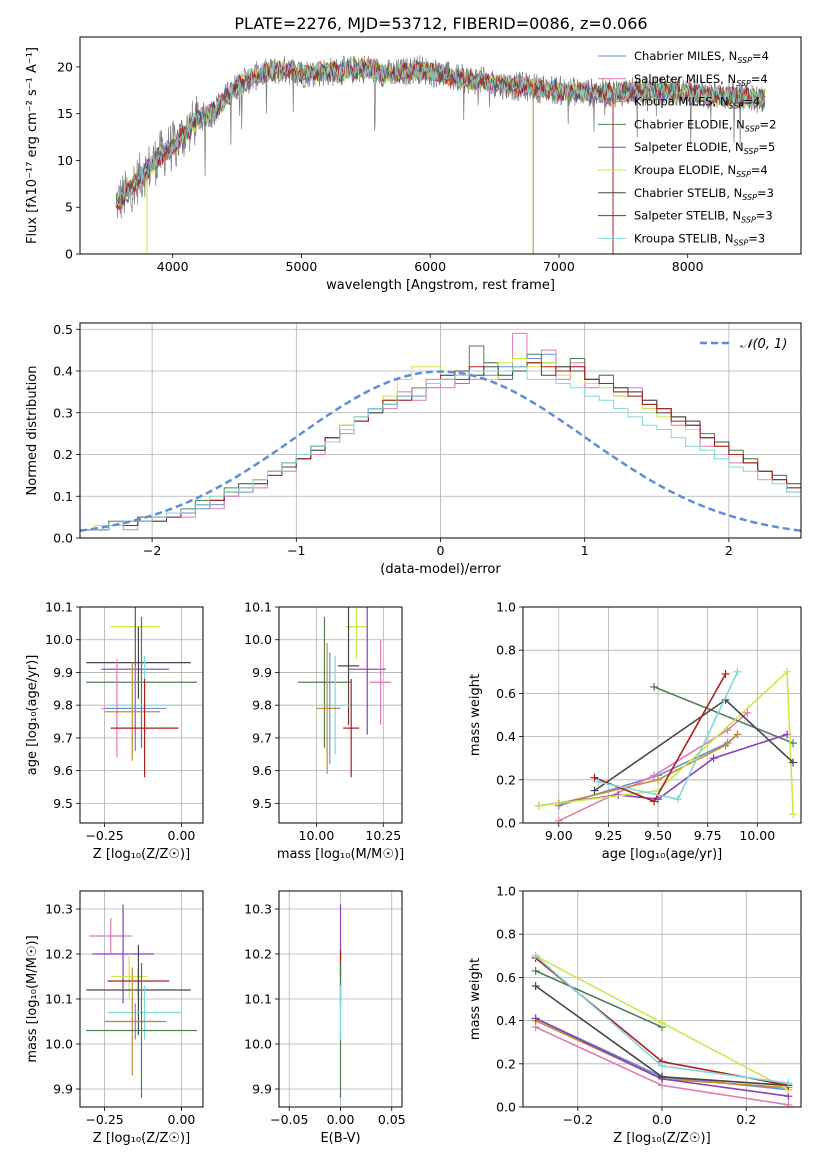 The width and height of the screenshot is (819, 1170). I want to click on x-tick-label: −0.25, so click(104, 835).